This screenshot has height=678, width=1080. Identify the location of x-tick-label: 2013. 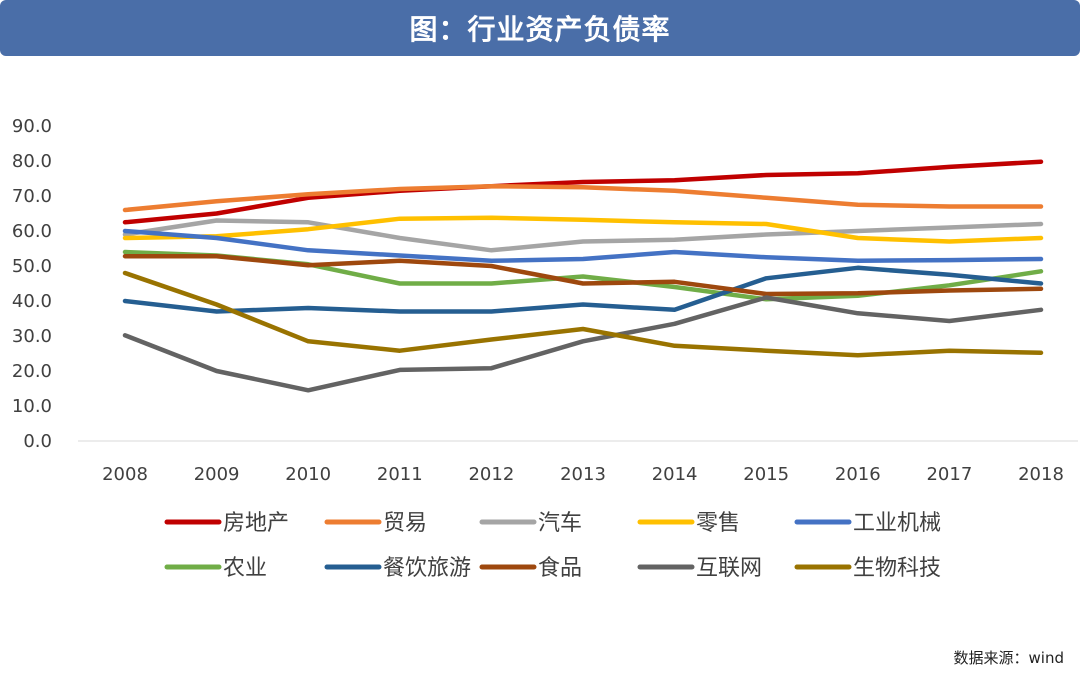
(583, 474).